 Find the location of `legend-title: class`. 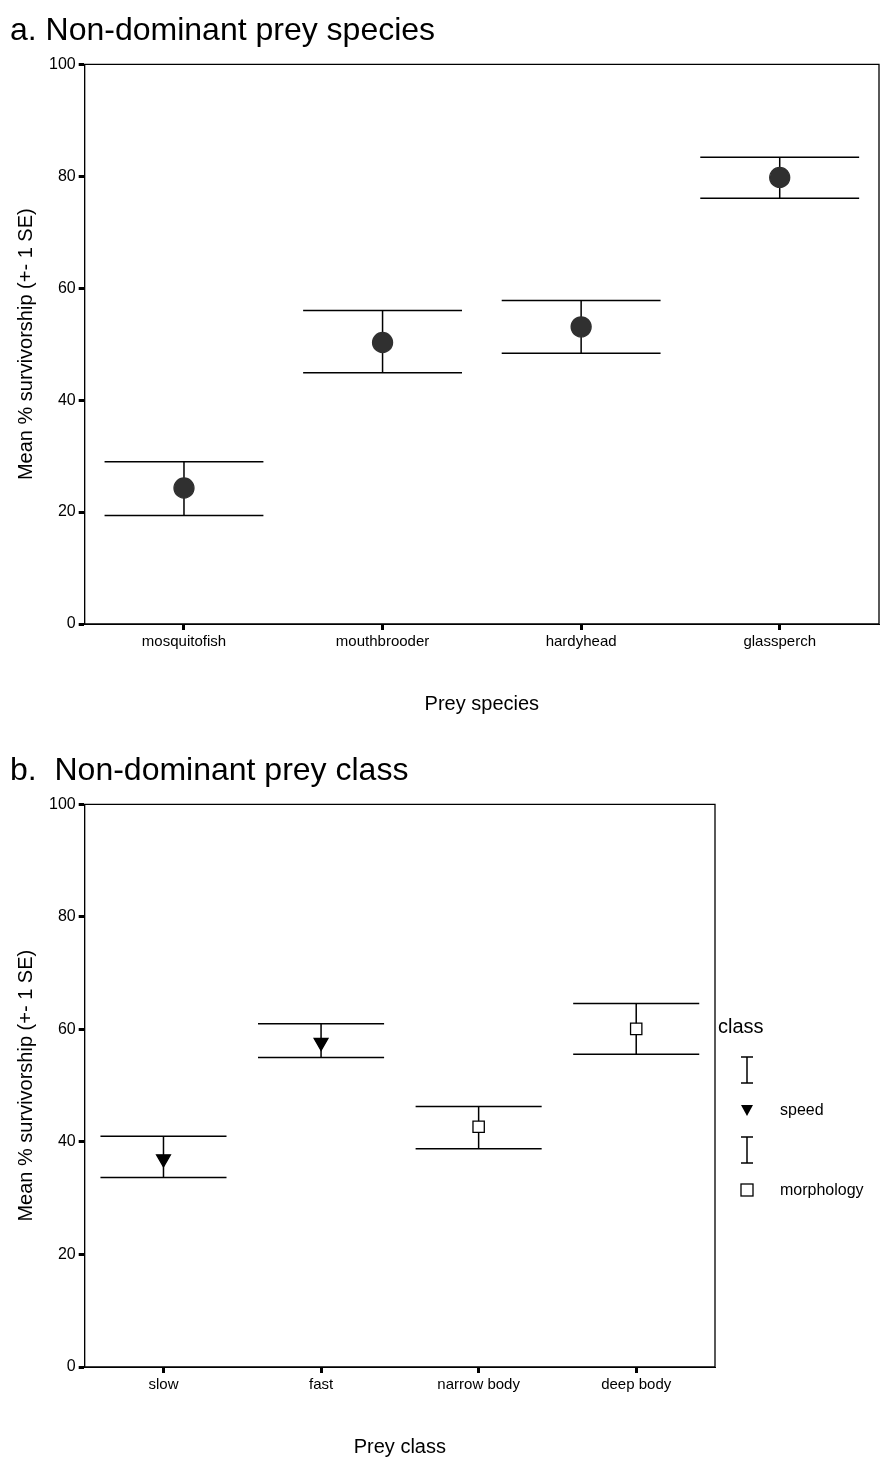

legend-title: class is located at coordinates (741, 1026).